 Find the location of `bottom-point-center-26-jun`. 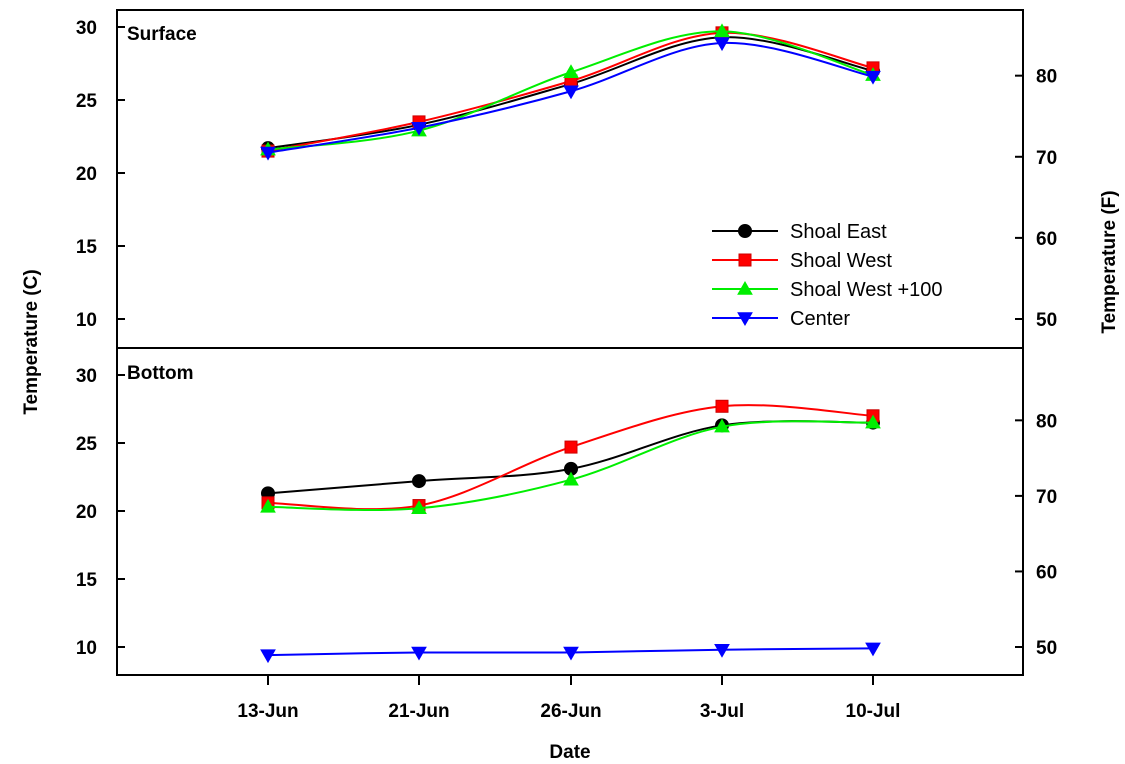

bottom-point-center-26-jun is located at coordinates (571, 653).